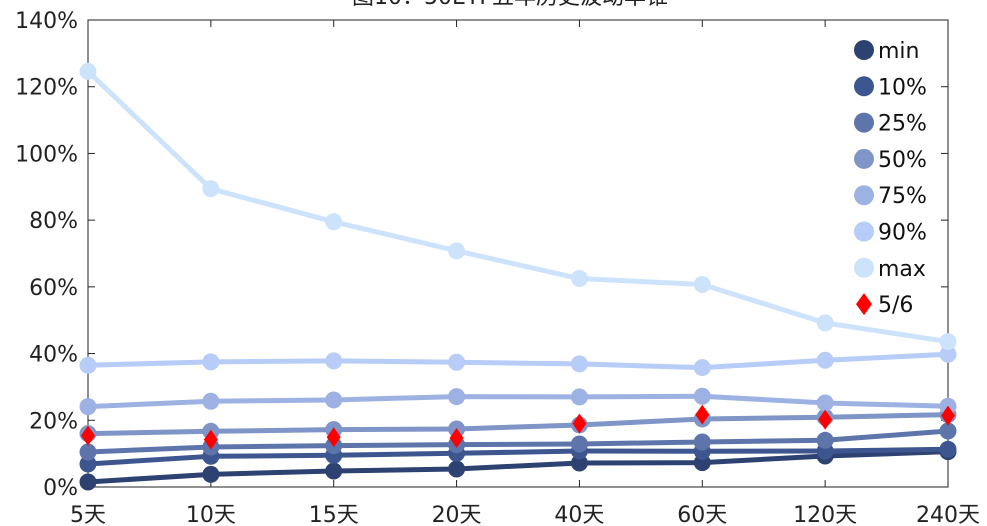  I want to click on x-tick-label: 60天, so click(702, 514).